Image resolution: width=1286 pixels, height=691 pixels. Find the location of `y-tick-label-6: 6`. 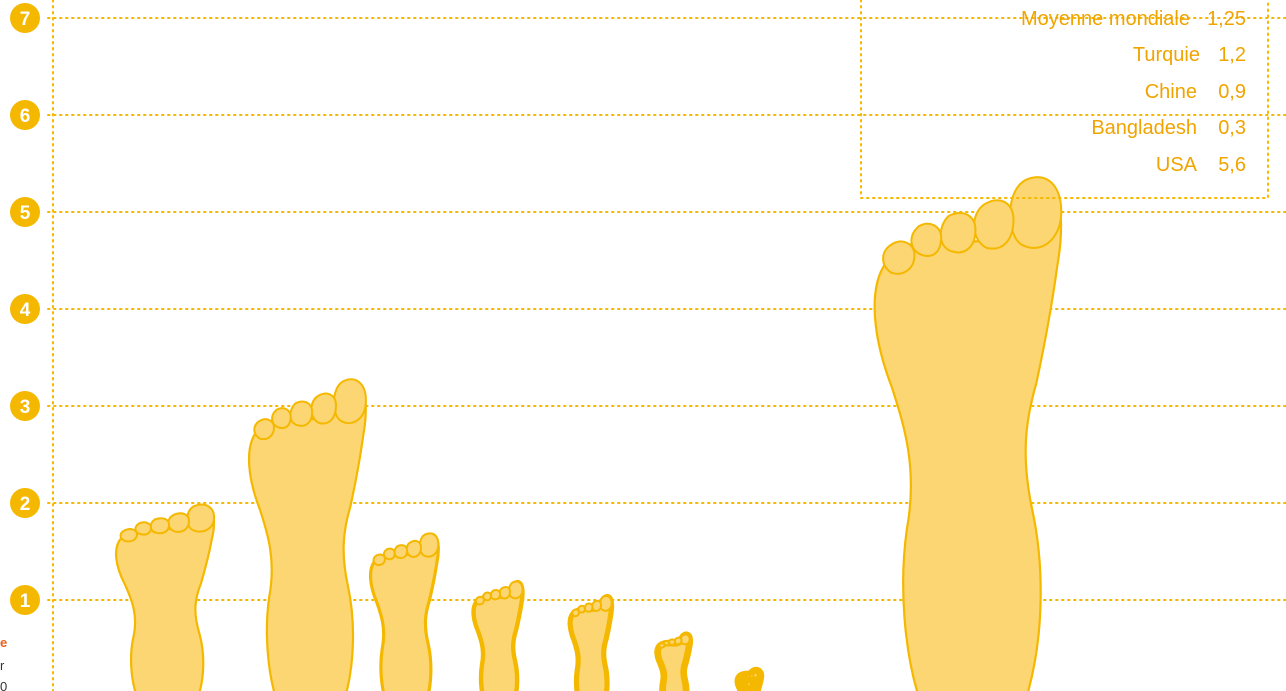

y-tick-label-6: 6 is located at coordinates (25, 116).